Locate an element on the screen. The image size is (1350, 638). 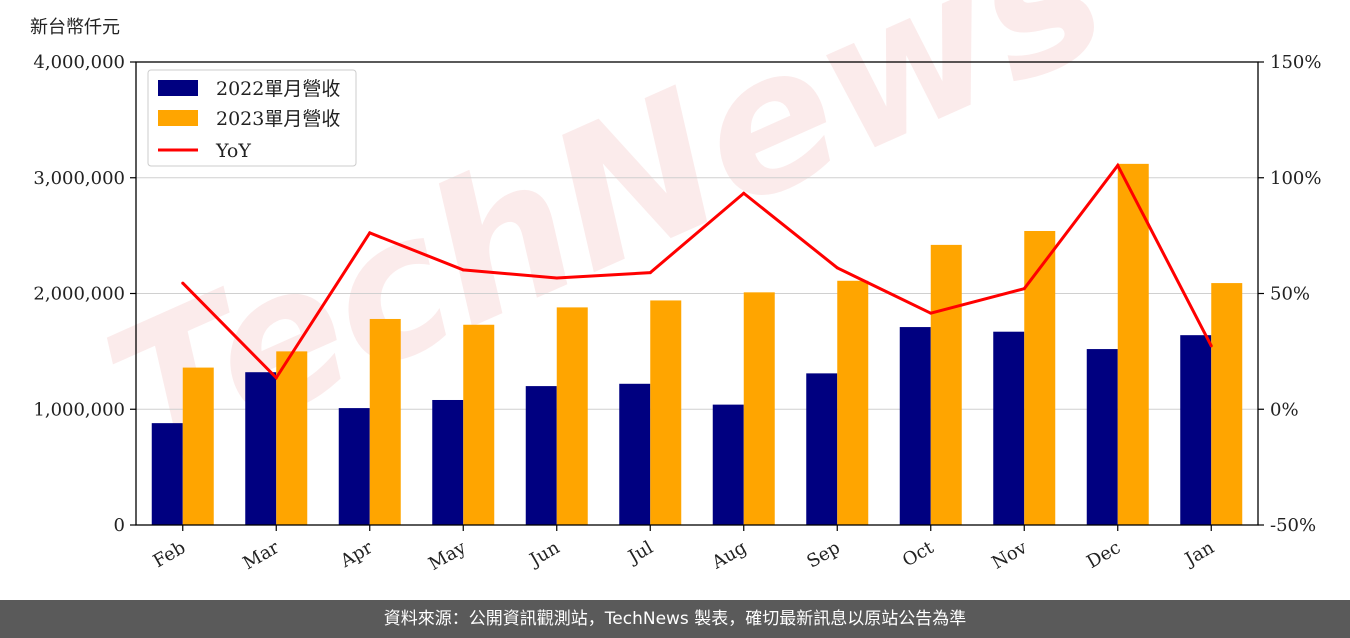
left-axis: 0 1,000,000 2,000,000 3,000,000 4,000,000 is located at coordinates (84, 294).